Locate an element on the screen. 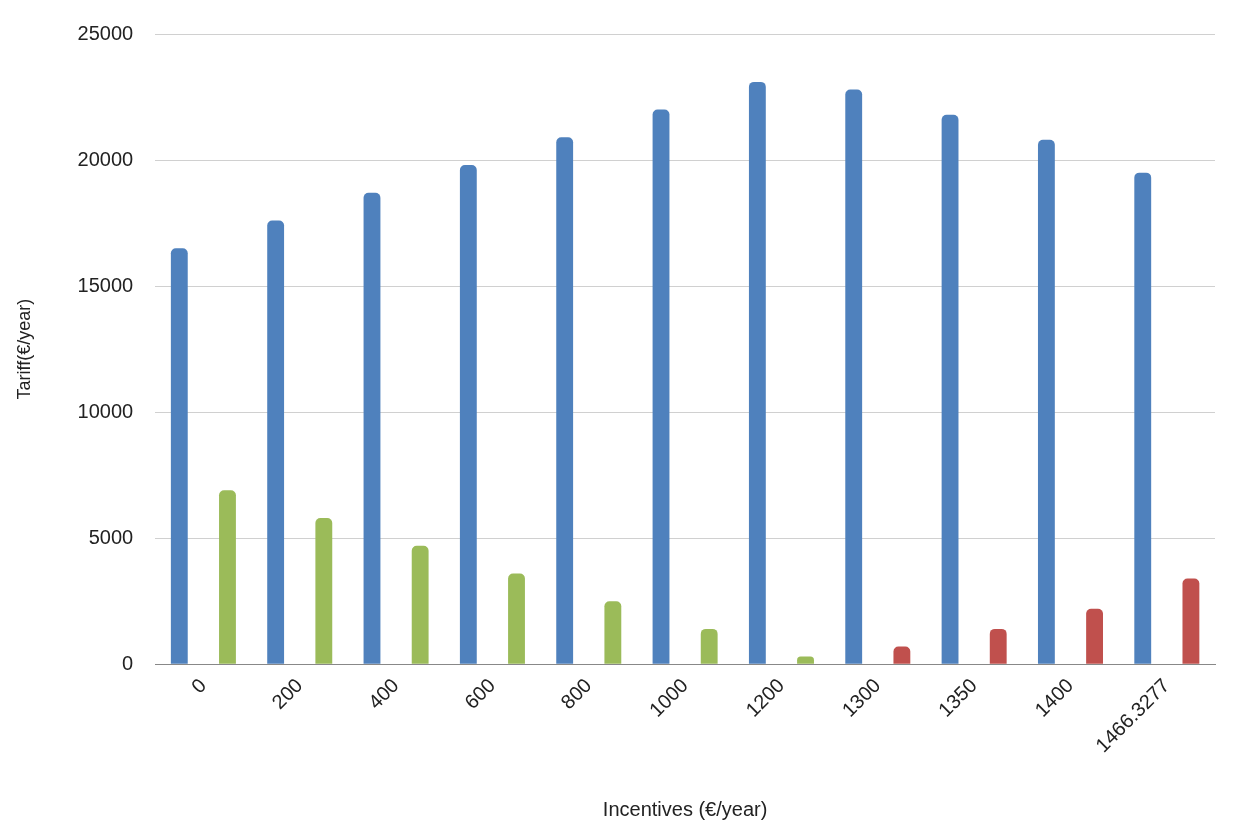  x-tick-label: 0 is located at coordinates (198, 685).